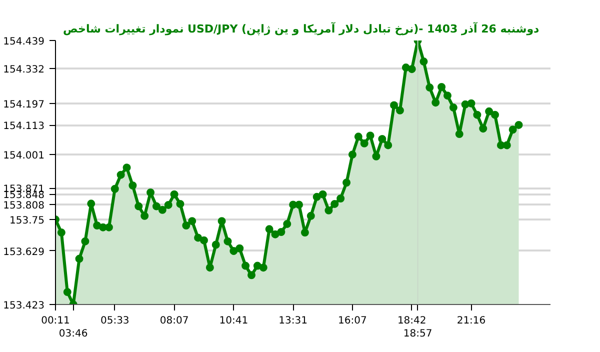 This screenshot has height=352, width=600. I want to click on y-tick-label: 154.439, so click(24, 42).